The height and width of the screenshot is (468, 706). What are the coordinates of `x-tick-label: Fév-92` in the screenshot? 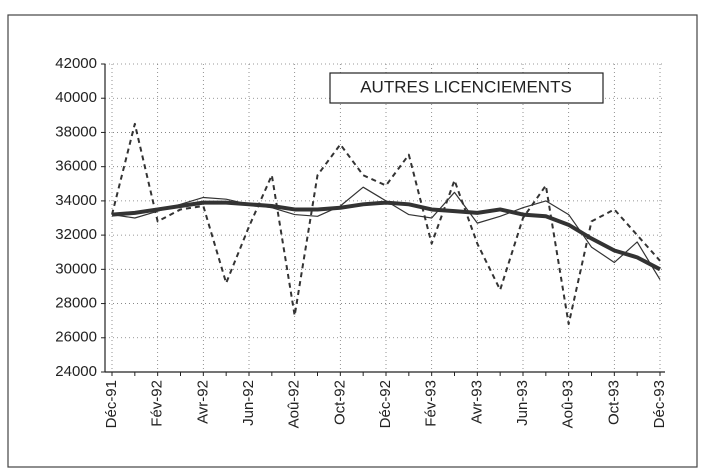 It's located at (157, 403).